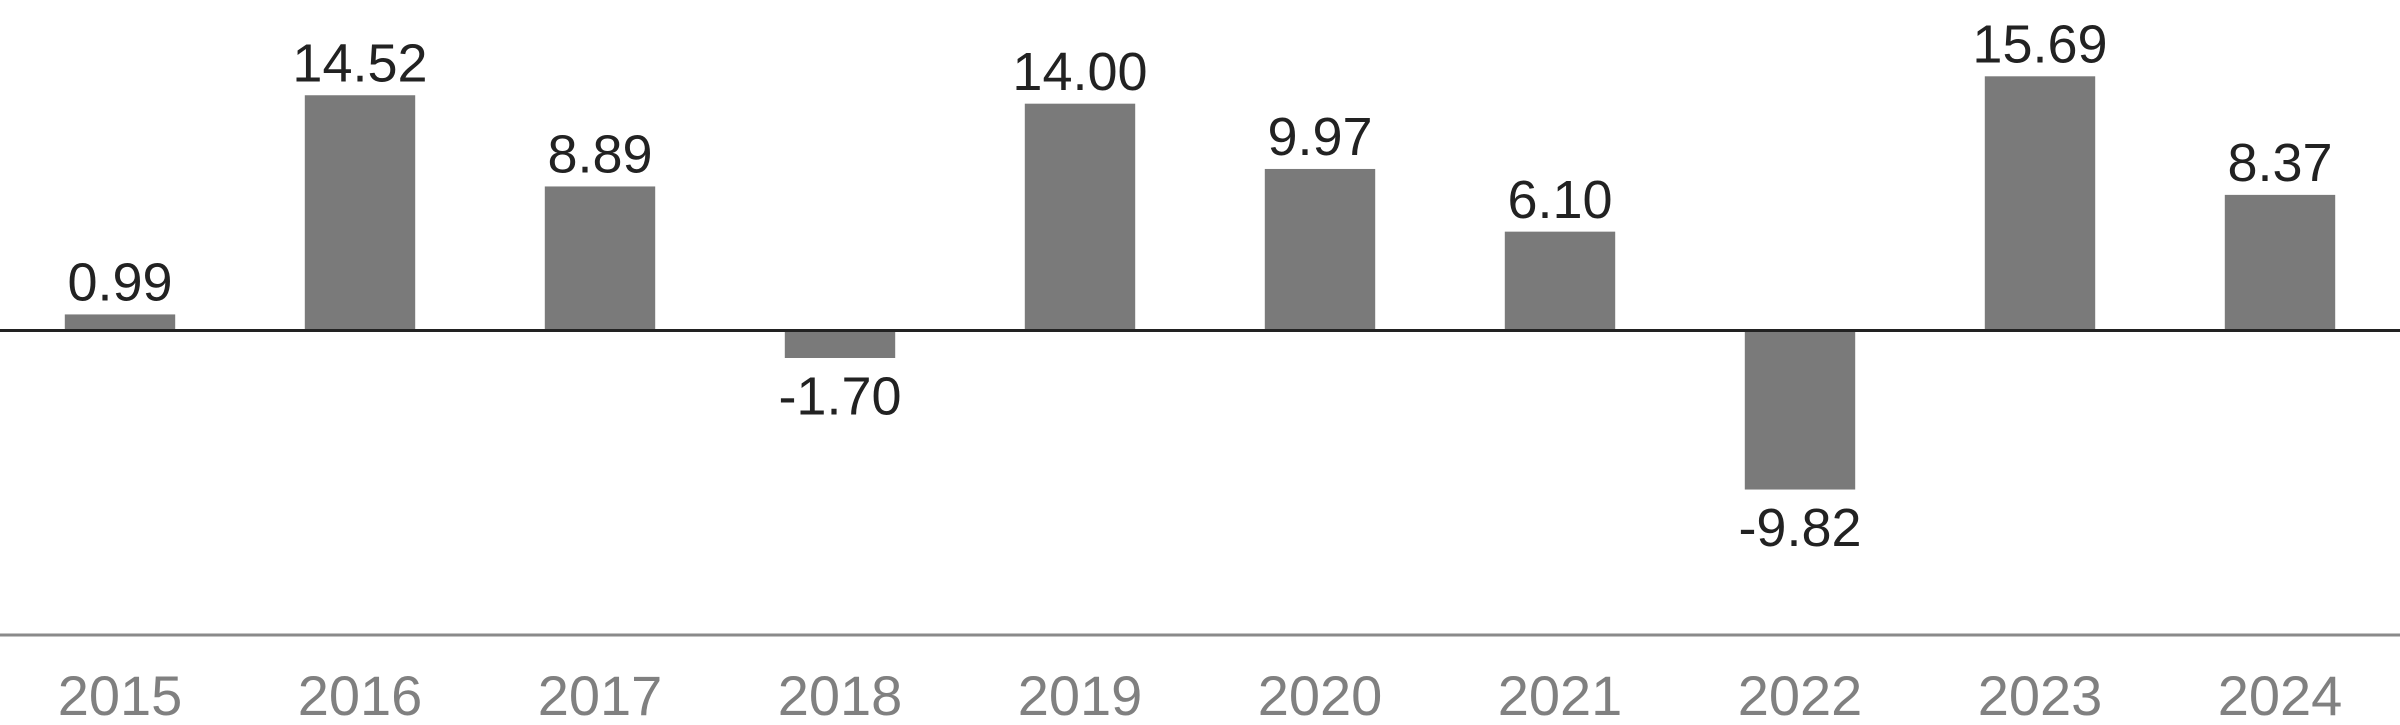  I want to click on value-label: 15.69, so click(2039, 45).